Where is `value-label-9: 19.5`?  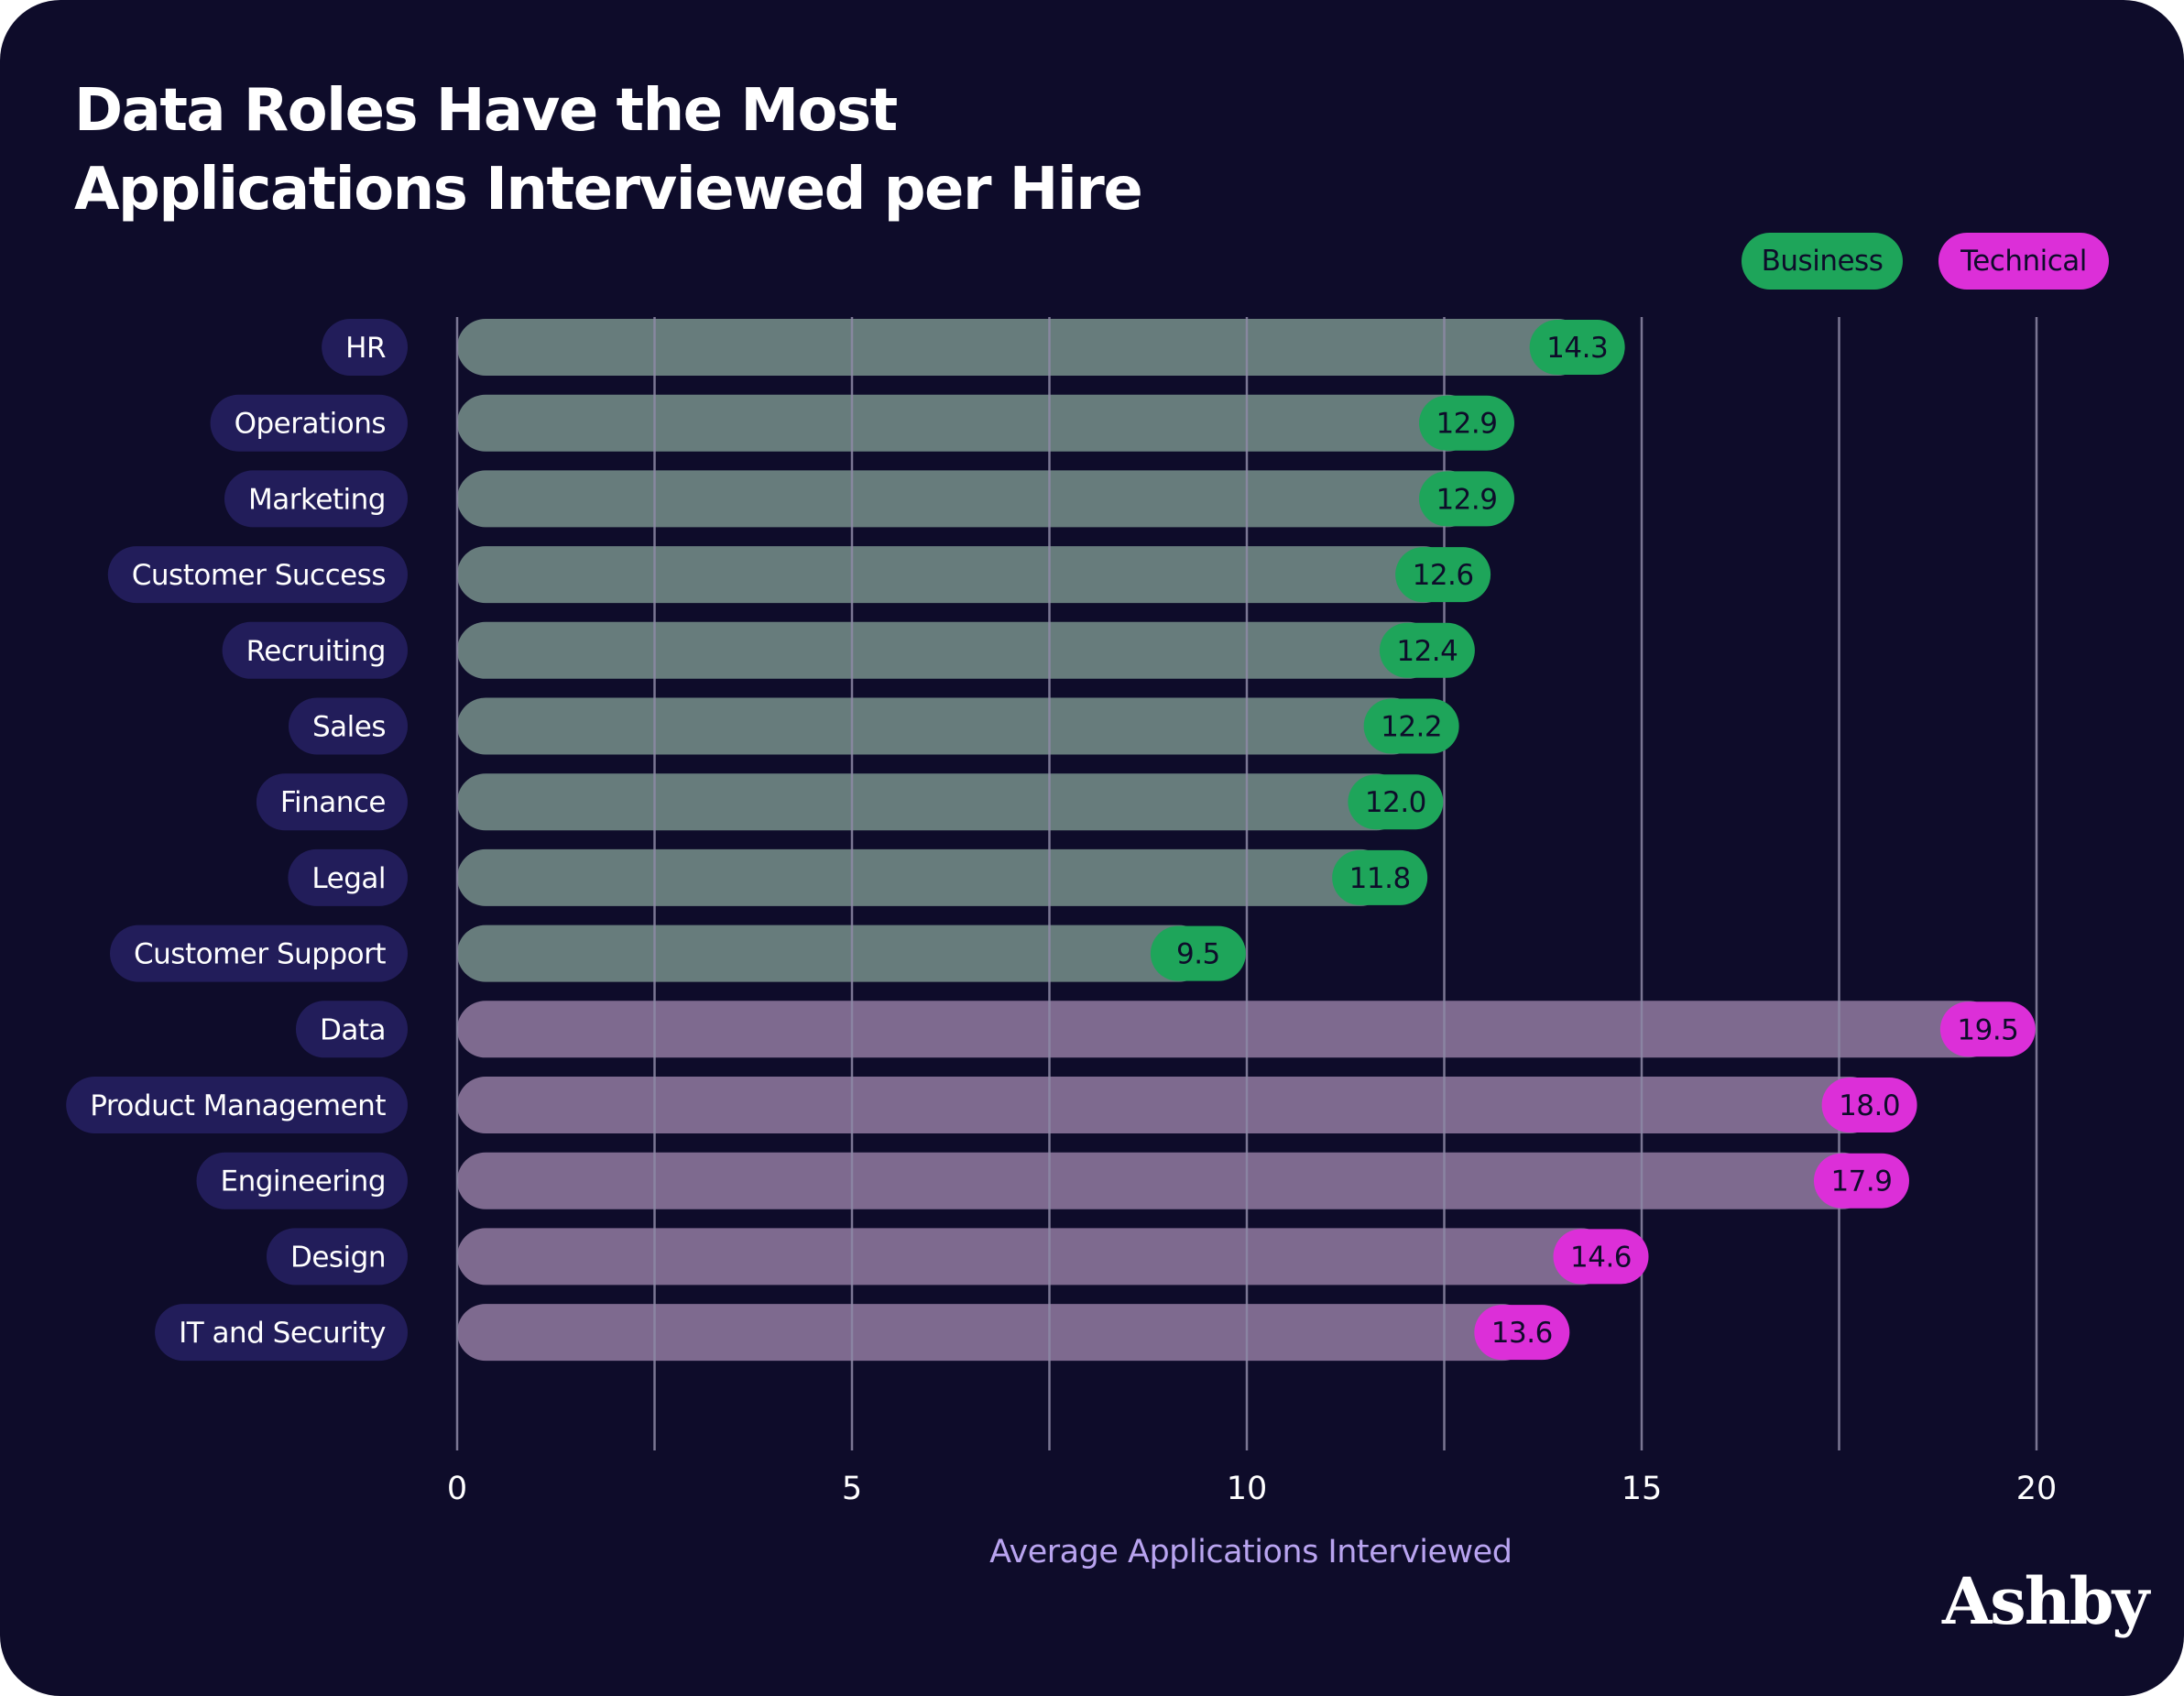
value-label-9: 19.5 is located at coordinates (1987, 1029).